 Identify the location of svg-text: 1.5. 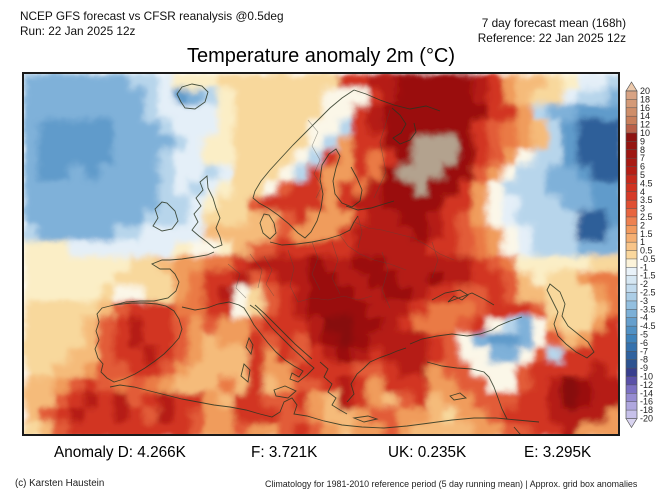
(646, 234).